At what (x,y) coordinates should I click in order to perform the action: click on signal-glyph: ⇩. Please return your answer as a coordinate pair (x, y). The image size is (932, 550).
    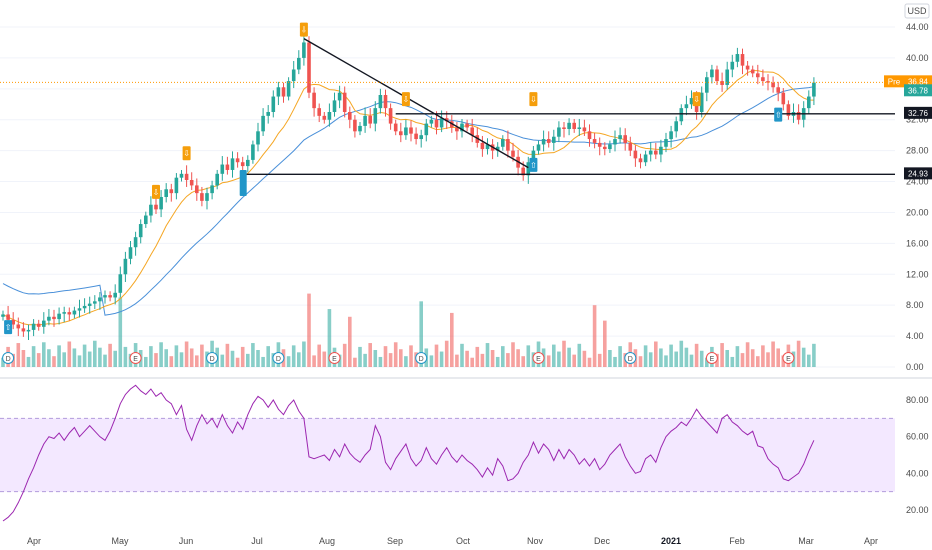
    Looking at the image, I should click on (533, 99).